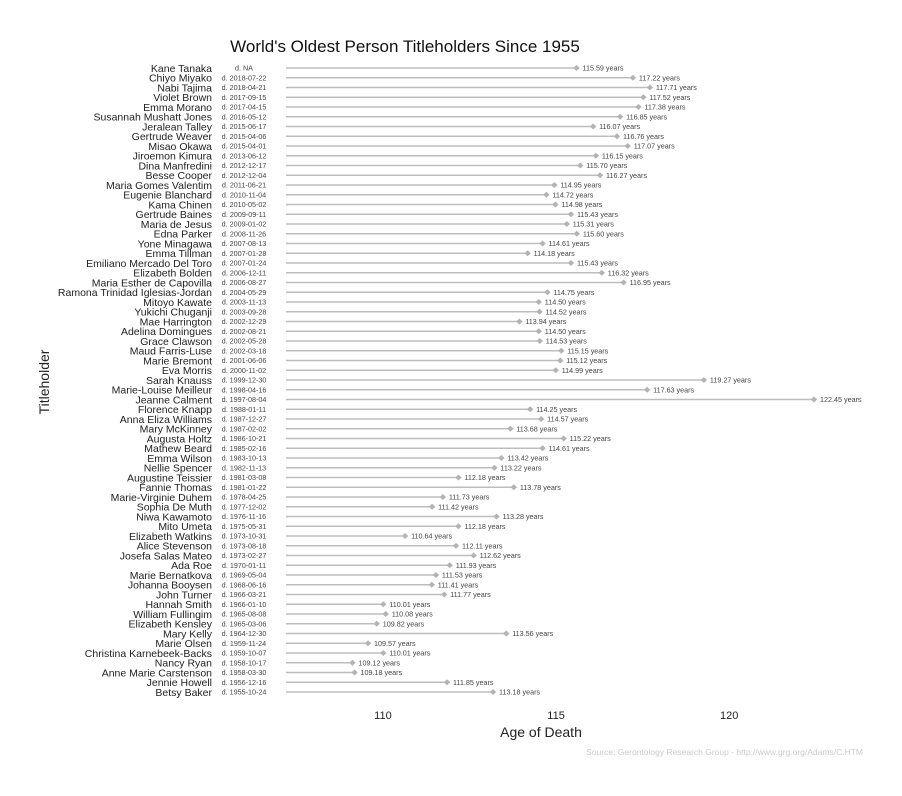  I want to click on data-label: 115.59 years, so click(602, 68).